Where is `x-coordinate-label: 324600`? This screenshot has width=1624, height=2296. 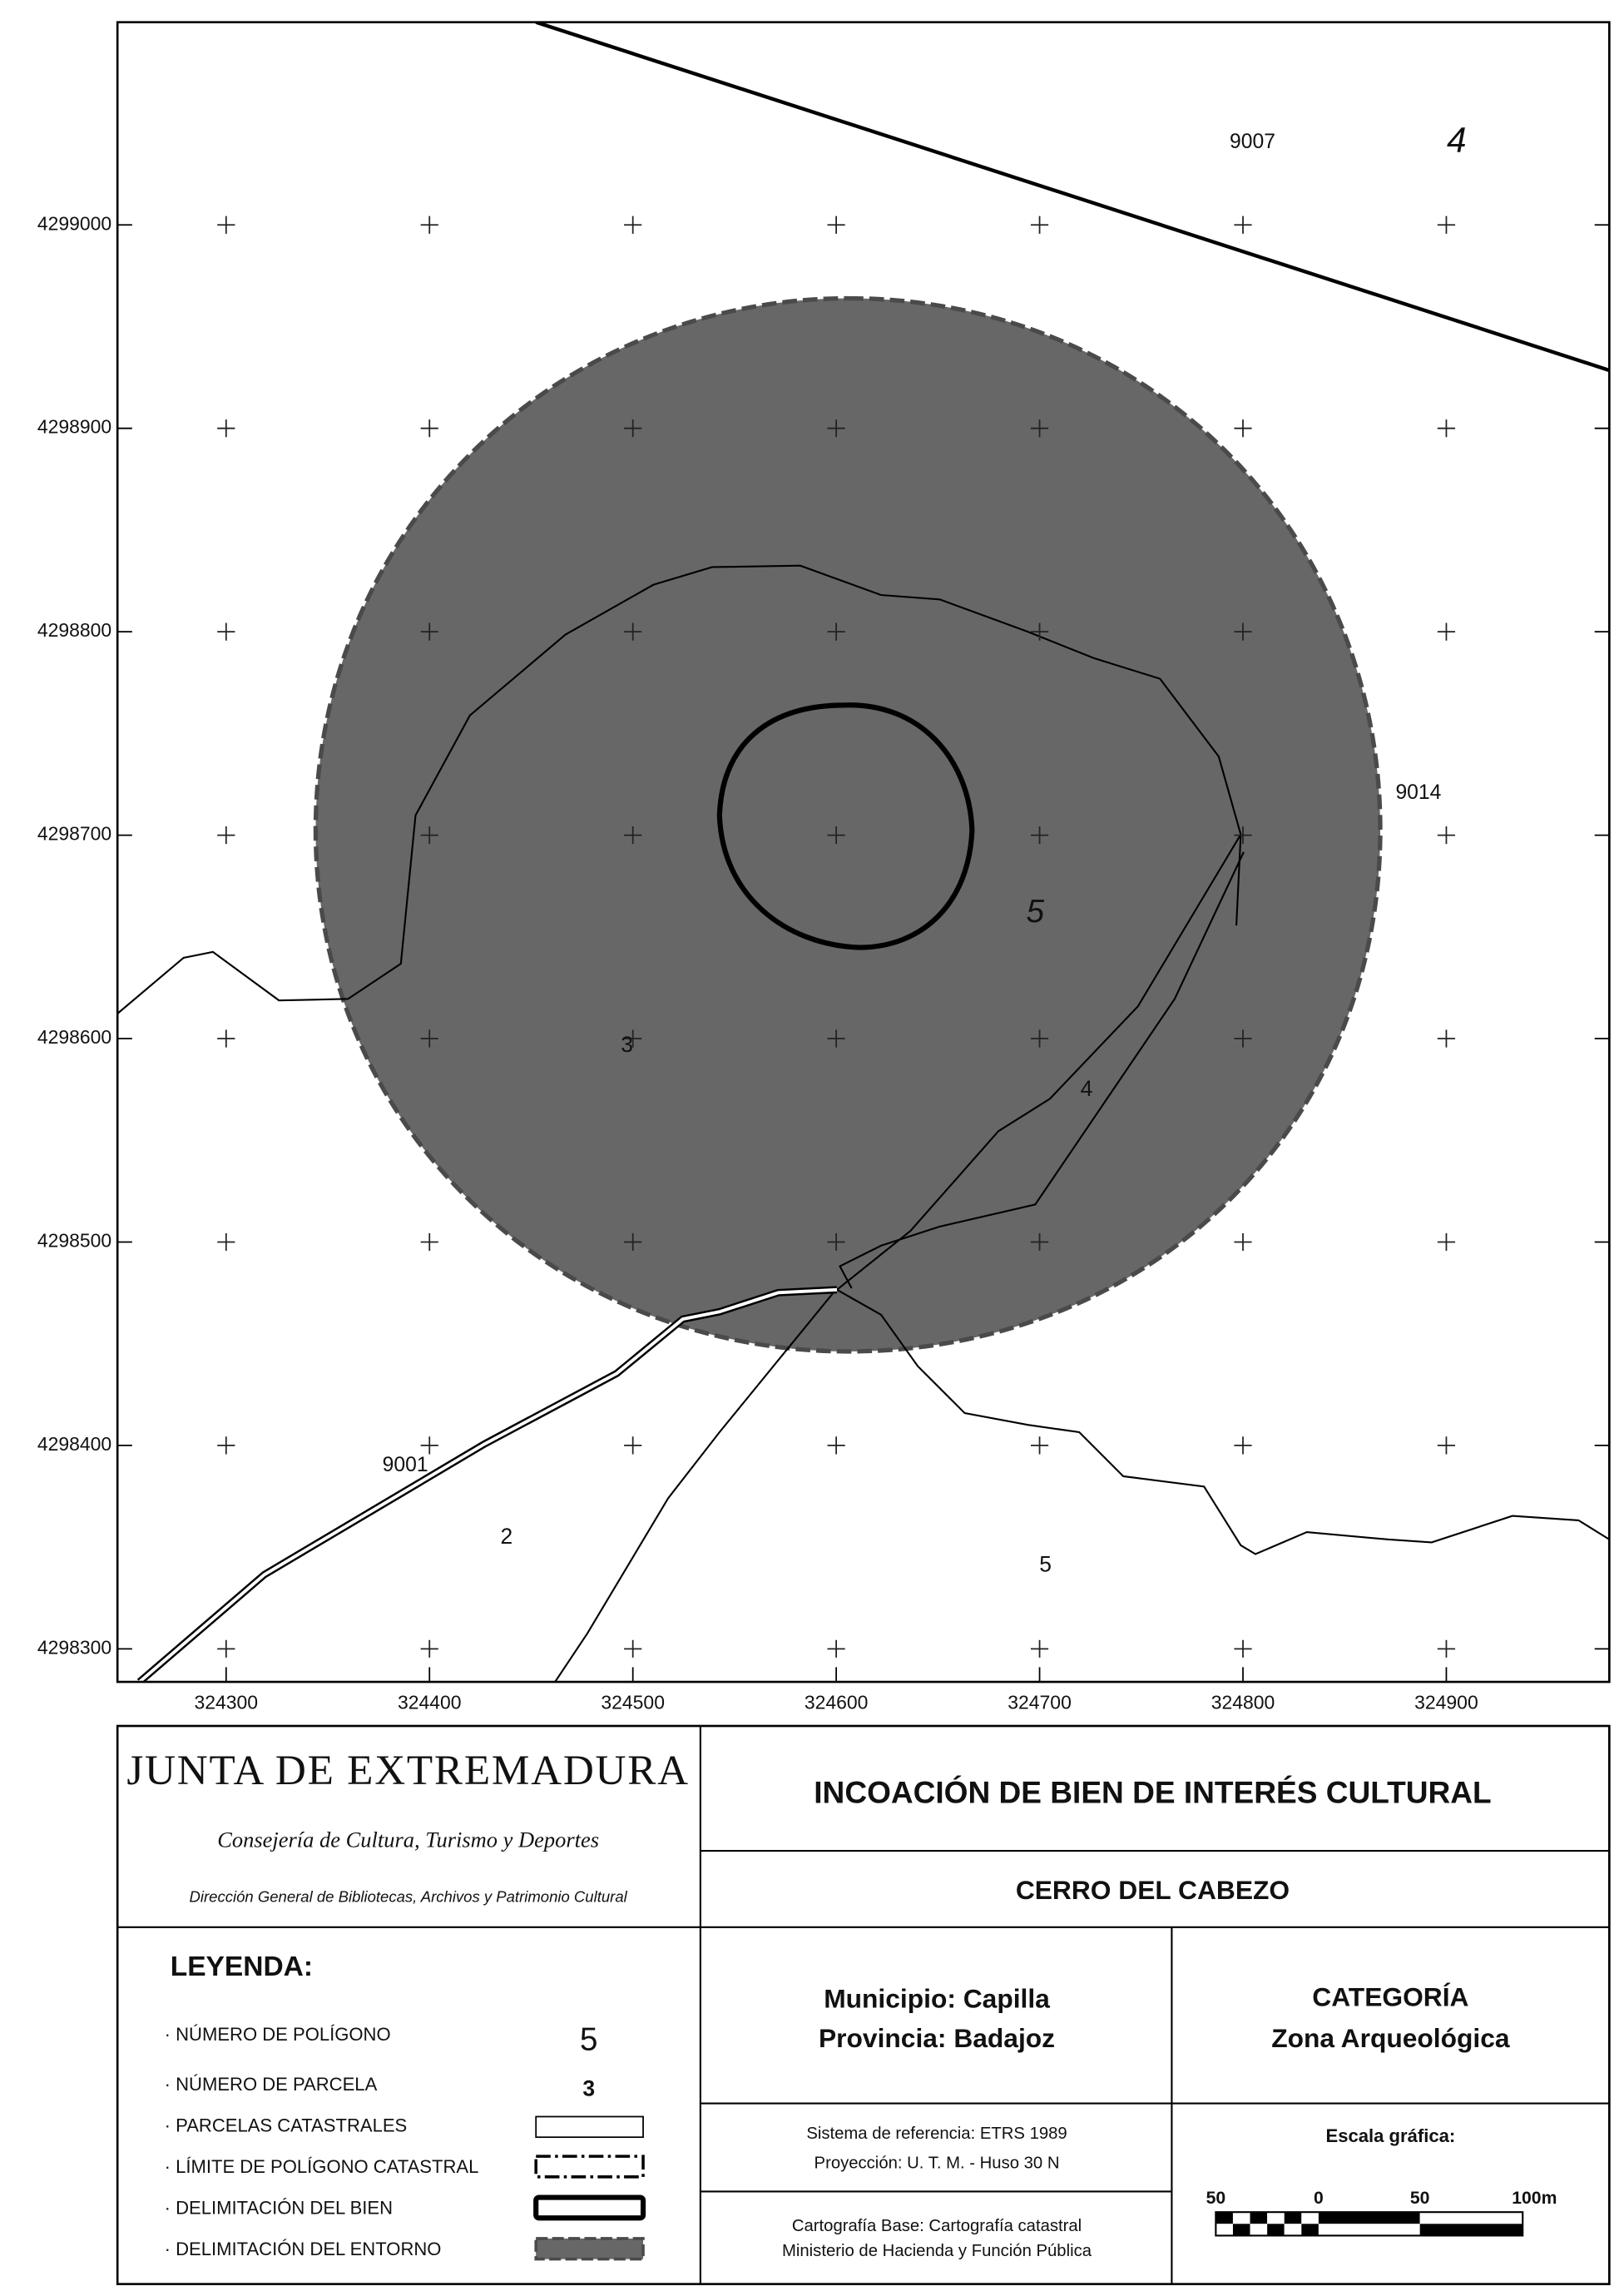 x-coordinate-label: 324600 is located at coordinates (837, 1702).